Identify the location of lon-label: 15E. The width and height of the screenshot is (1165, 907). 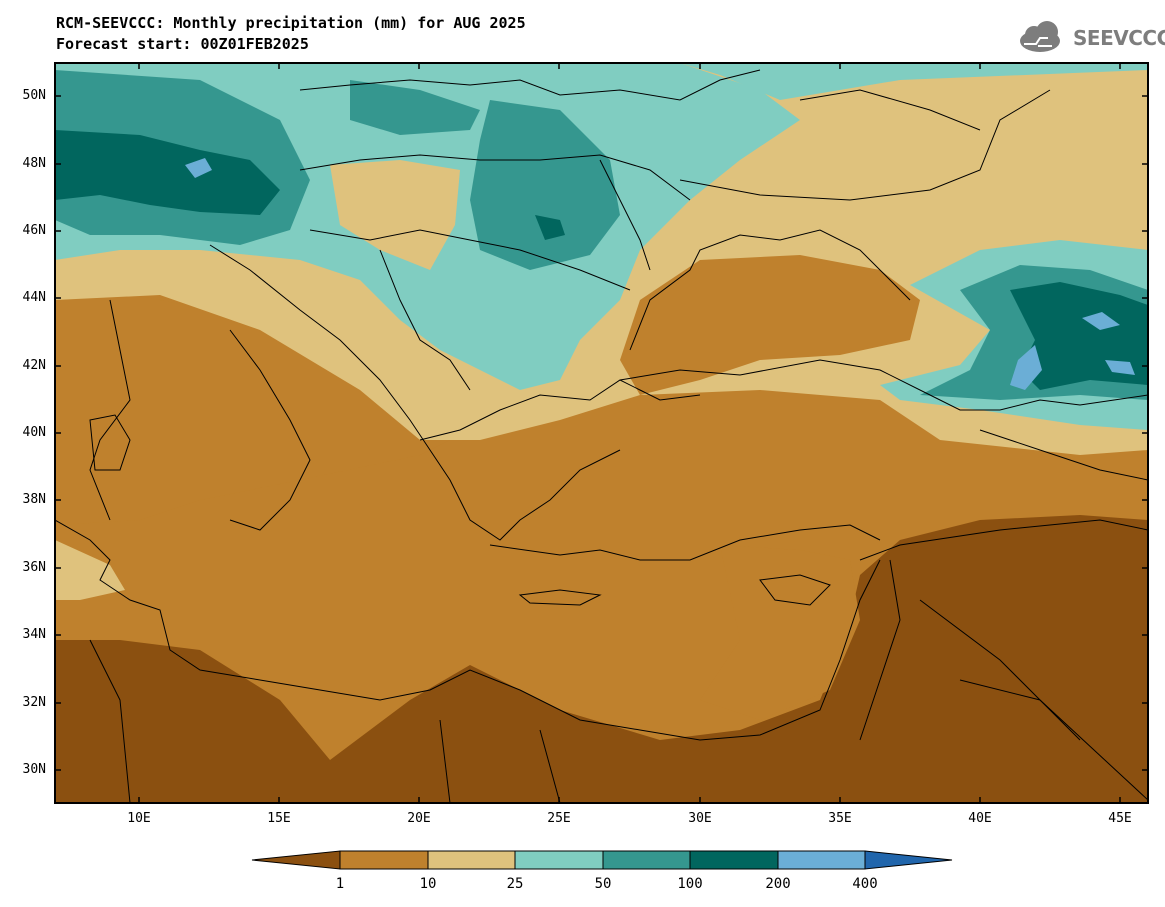
(279, 818).